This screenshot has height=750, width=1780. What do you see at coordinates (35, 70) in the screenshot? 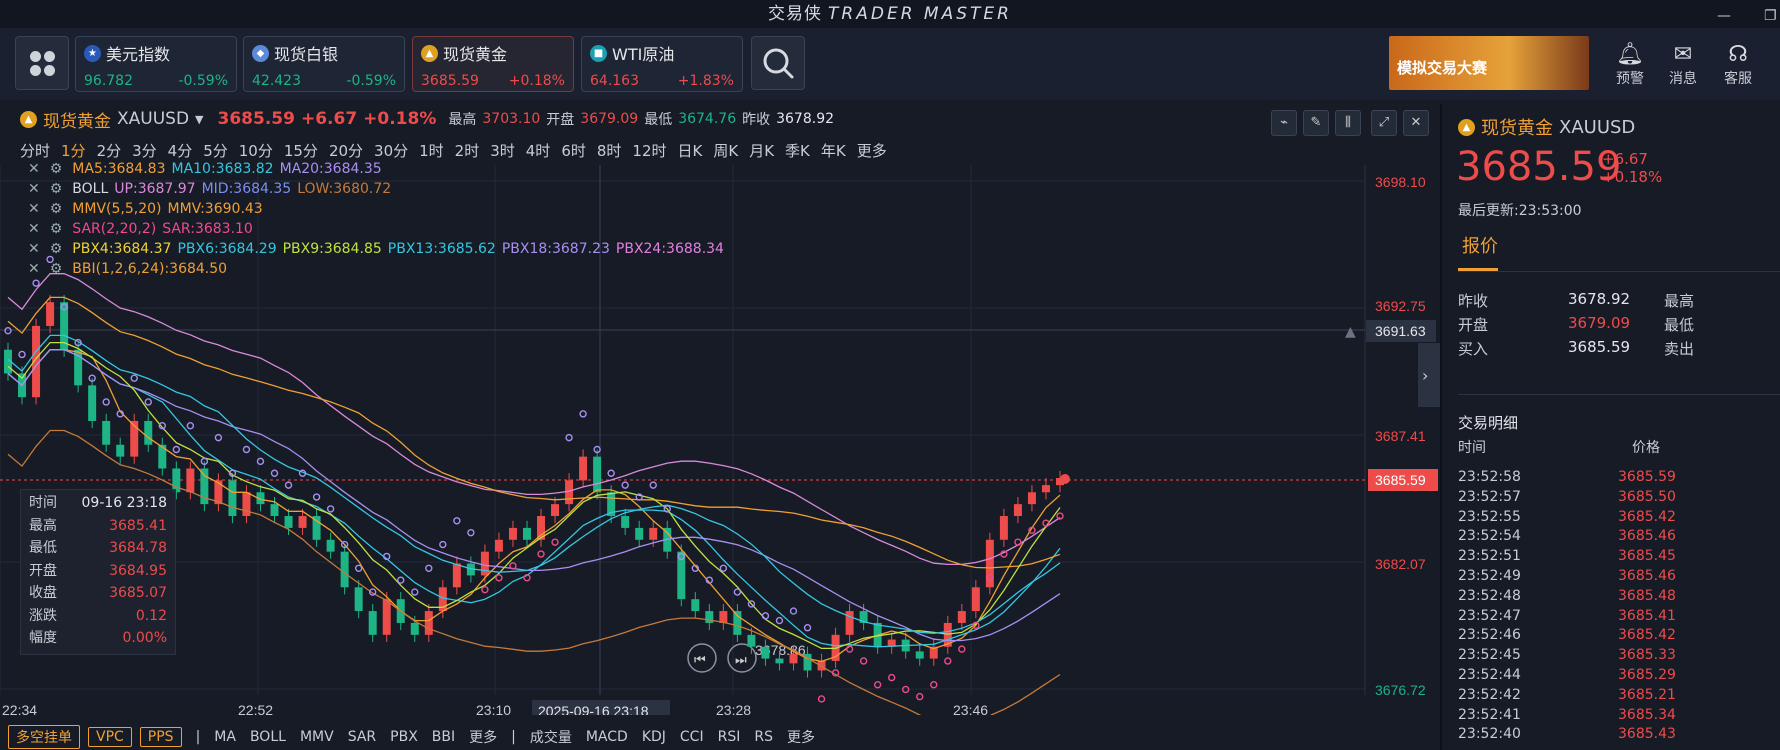
I see `apps-grid-icon` at bounding box center [35, 70].